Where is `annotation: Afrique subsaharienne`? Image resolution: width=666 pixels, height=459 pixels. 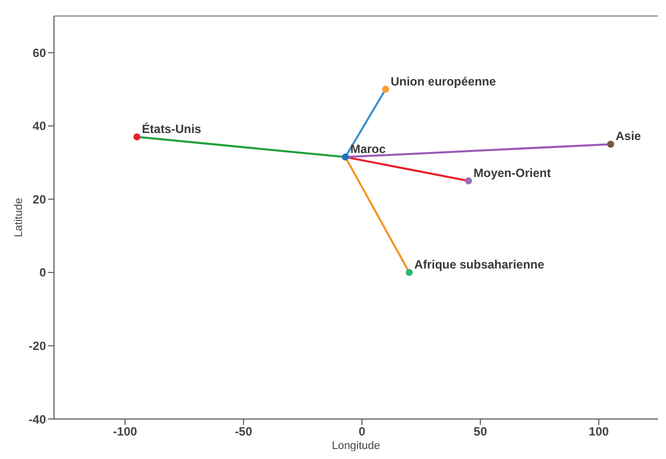 annotation: Afrique subsaharienne is located at coordinates (479, 264).